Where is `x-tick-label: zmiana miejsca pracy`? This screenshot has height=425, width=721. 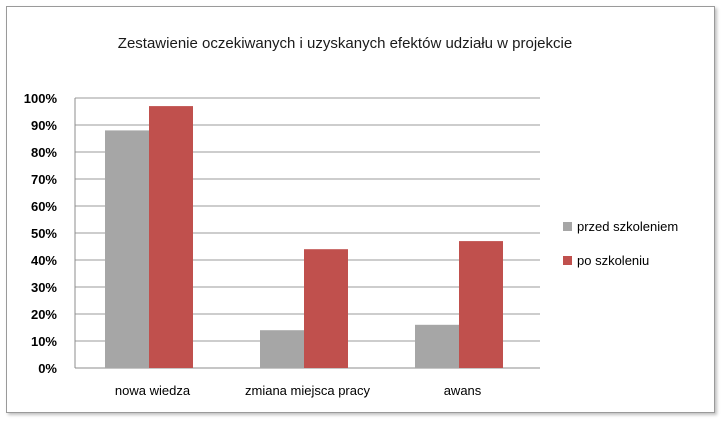 x-tick-label: zmiana miejsca pracy is located at coordinates (307, 390).